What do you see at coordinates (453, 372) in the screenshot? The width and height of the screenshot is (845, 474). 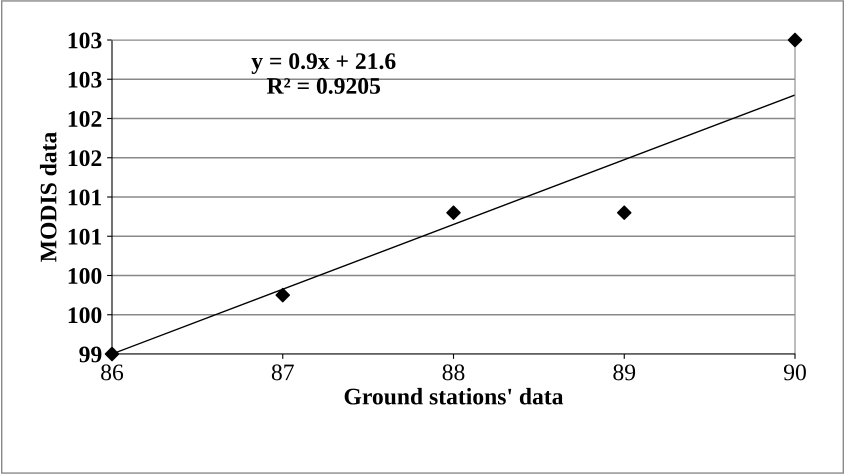 I see `x-tick-label: 88` at bounding box center [453, 372].